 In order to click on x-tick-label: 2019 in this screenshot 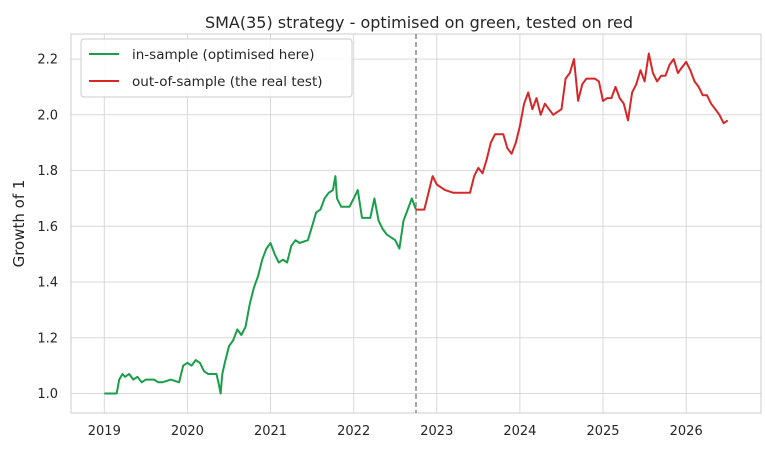, I will do `click(104, 431)`.